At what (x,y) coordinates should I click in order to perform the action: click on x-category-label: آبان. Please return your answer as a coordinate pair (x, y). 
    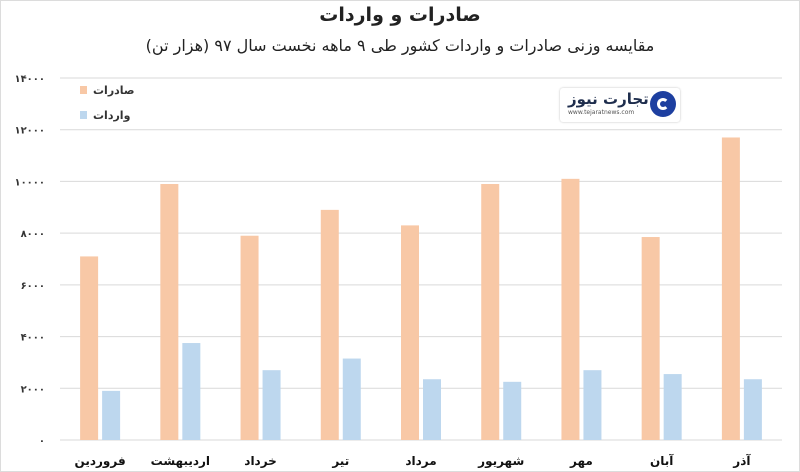
    Looking at the image, I should click on (662, 460).